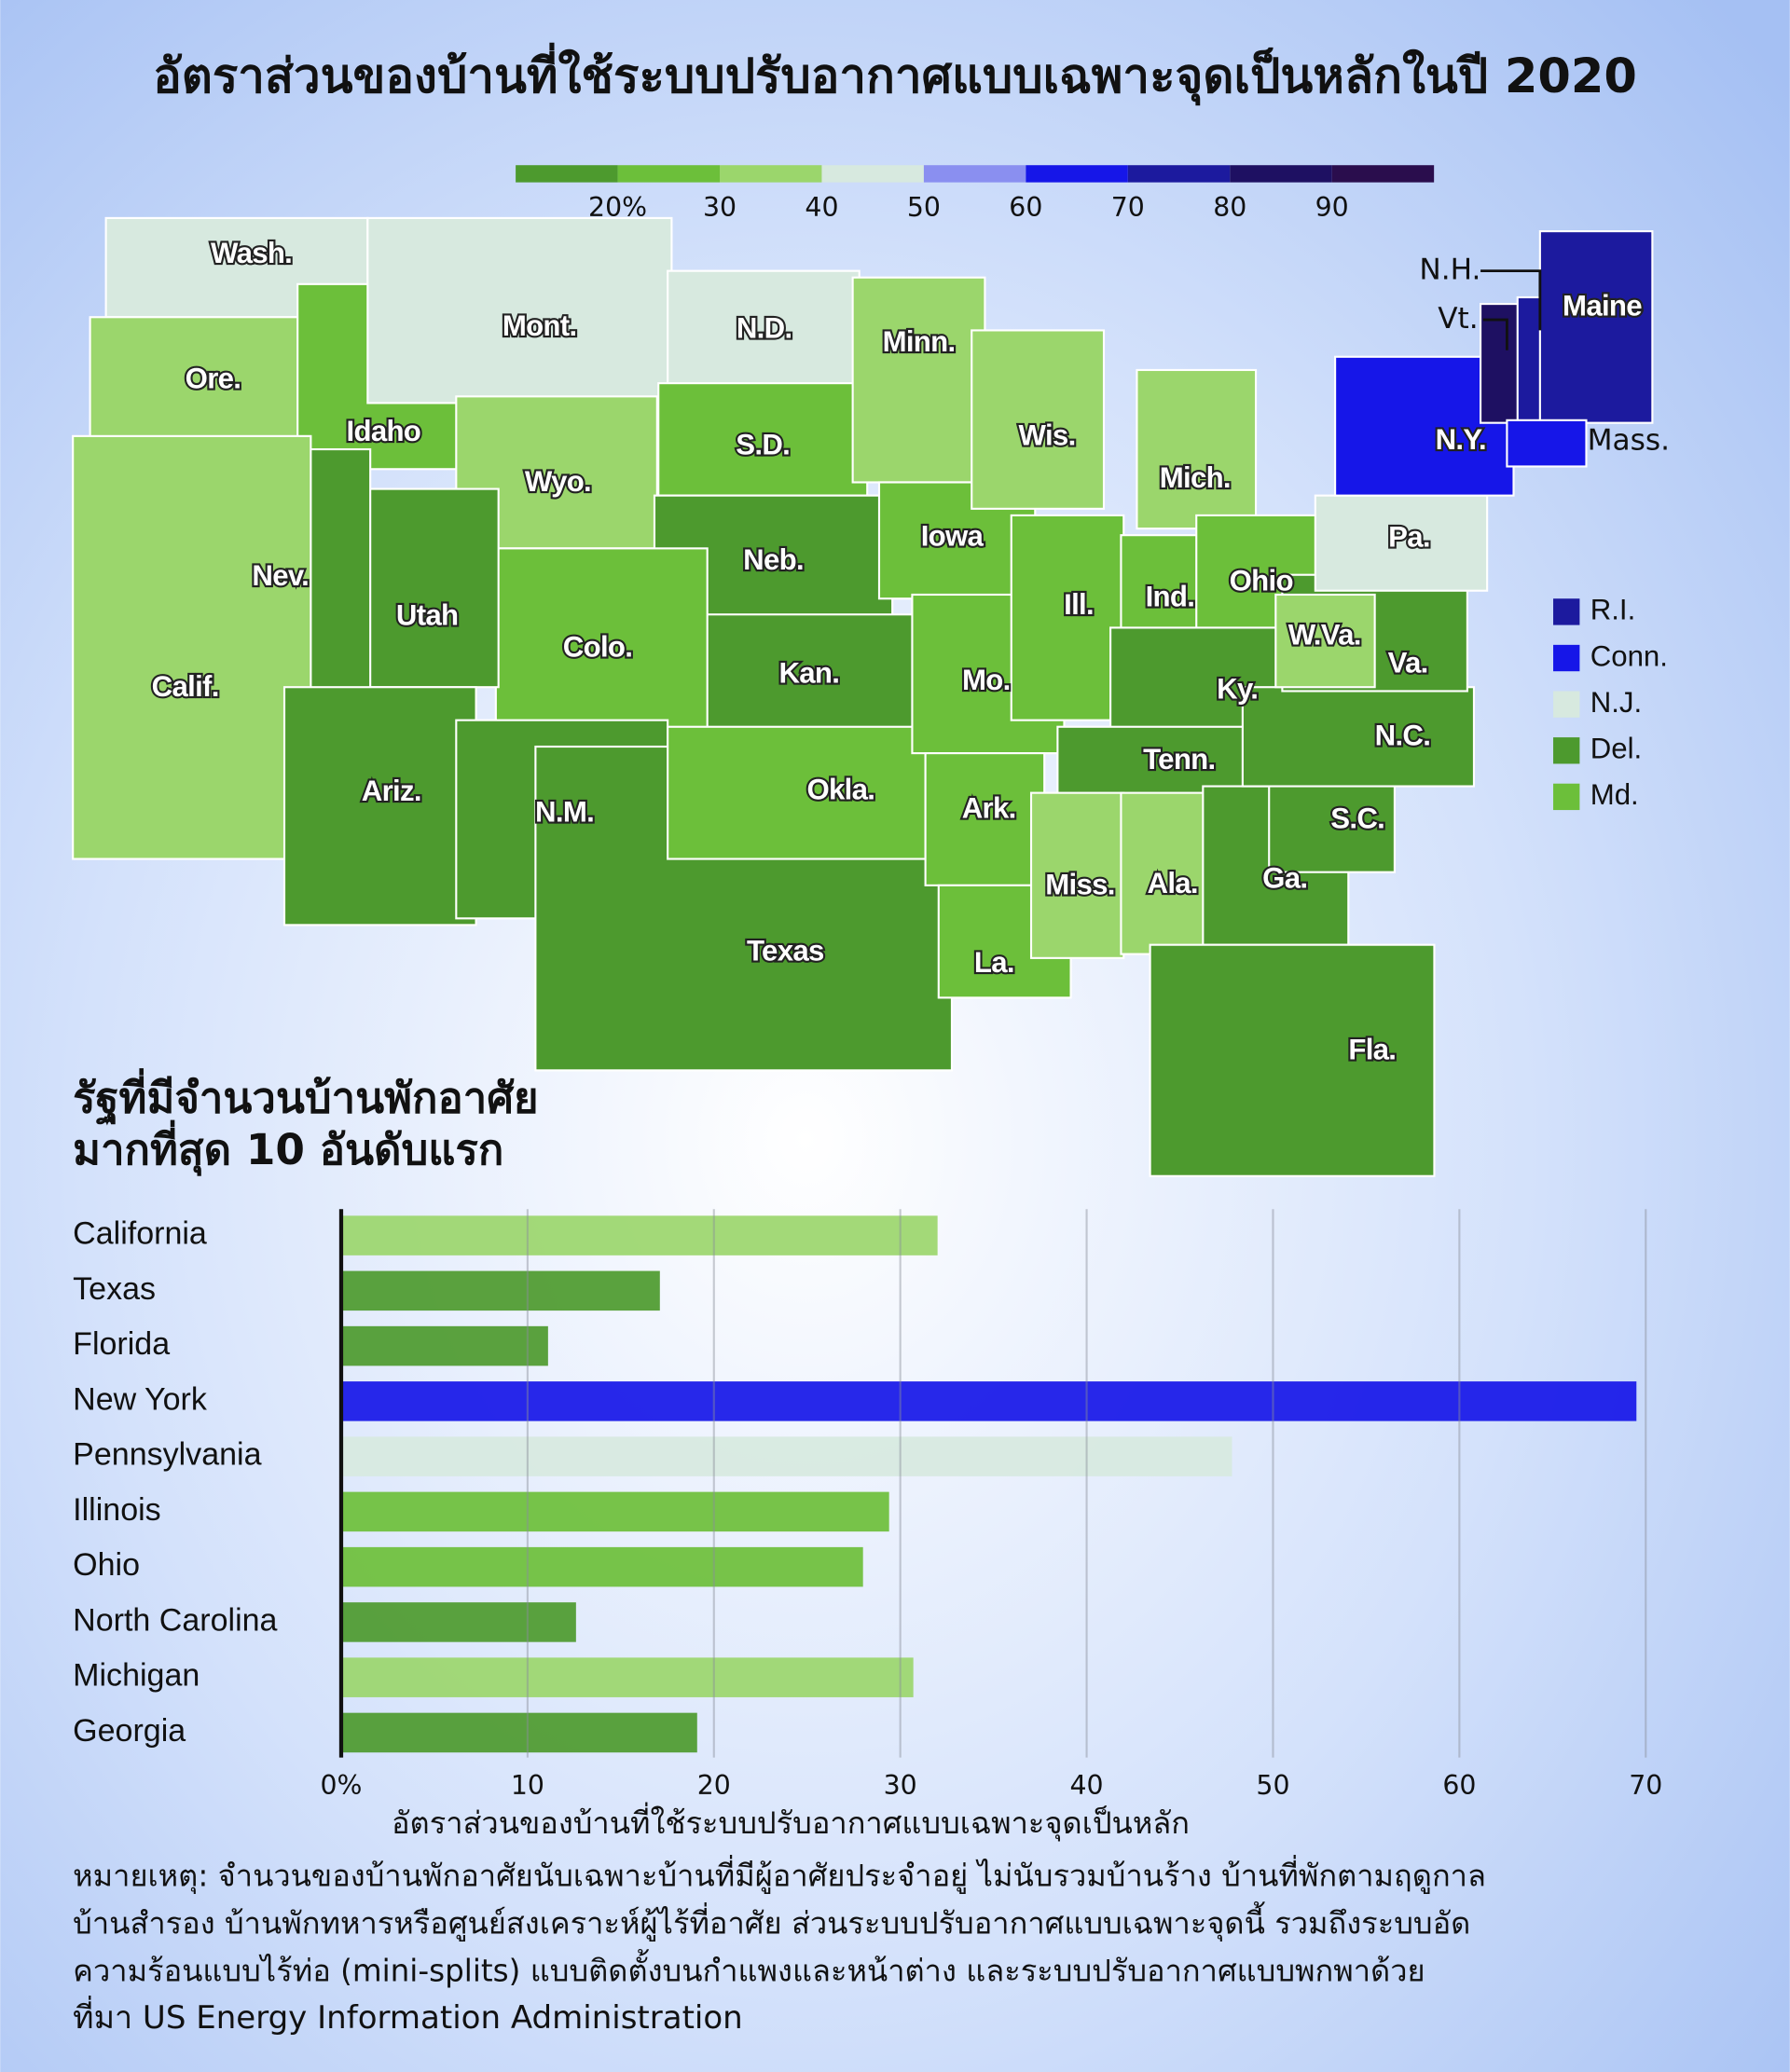  Describe the element at coordinates (1372, 1050) in the screenshot. I see `state-label: Fla.` at that location.